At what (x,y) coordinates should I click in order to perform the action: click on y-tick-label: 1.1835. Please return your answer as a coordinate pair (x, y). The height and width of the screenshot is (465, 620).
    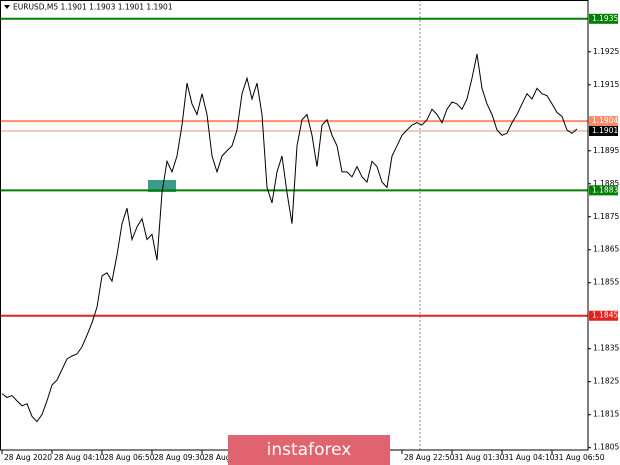
    Looking at the image, I should click on (606, 348).